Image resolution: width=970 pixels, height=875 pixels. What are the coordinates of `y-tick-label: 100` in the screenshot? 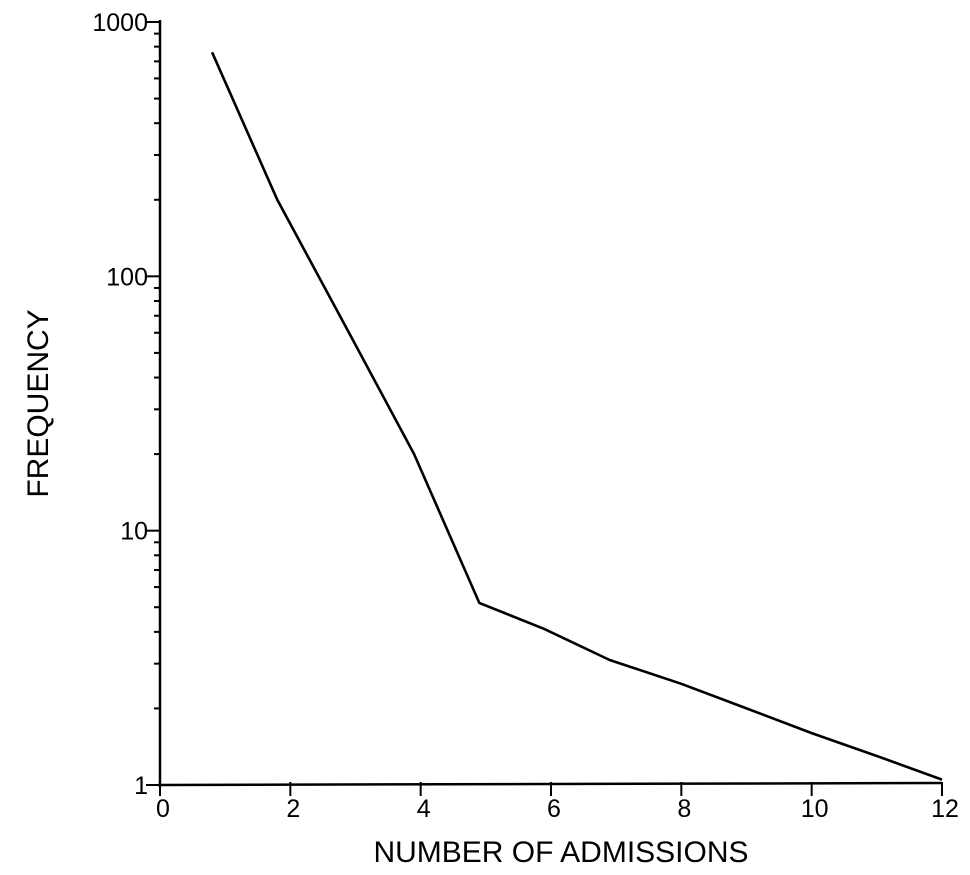 It's located at (127, 277).